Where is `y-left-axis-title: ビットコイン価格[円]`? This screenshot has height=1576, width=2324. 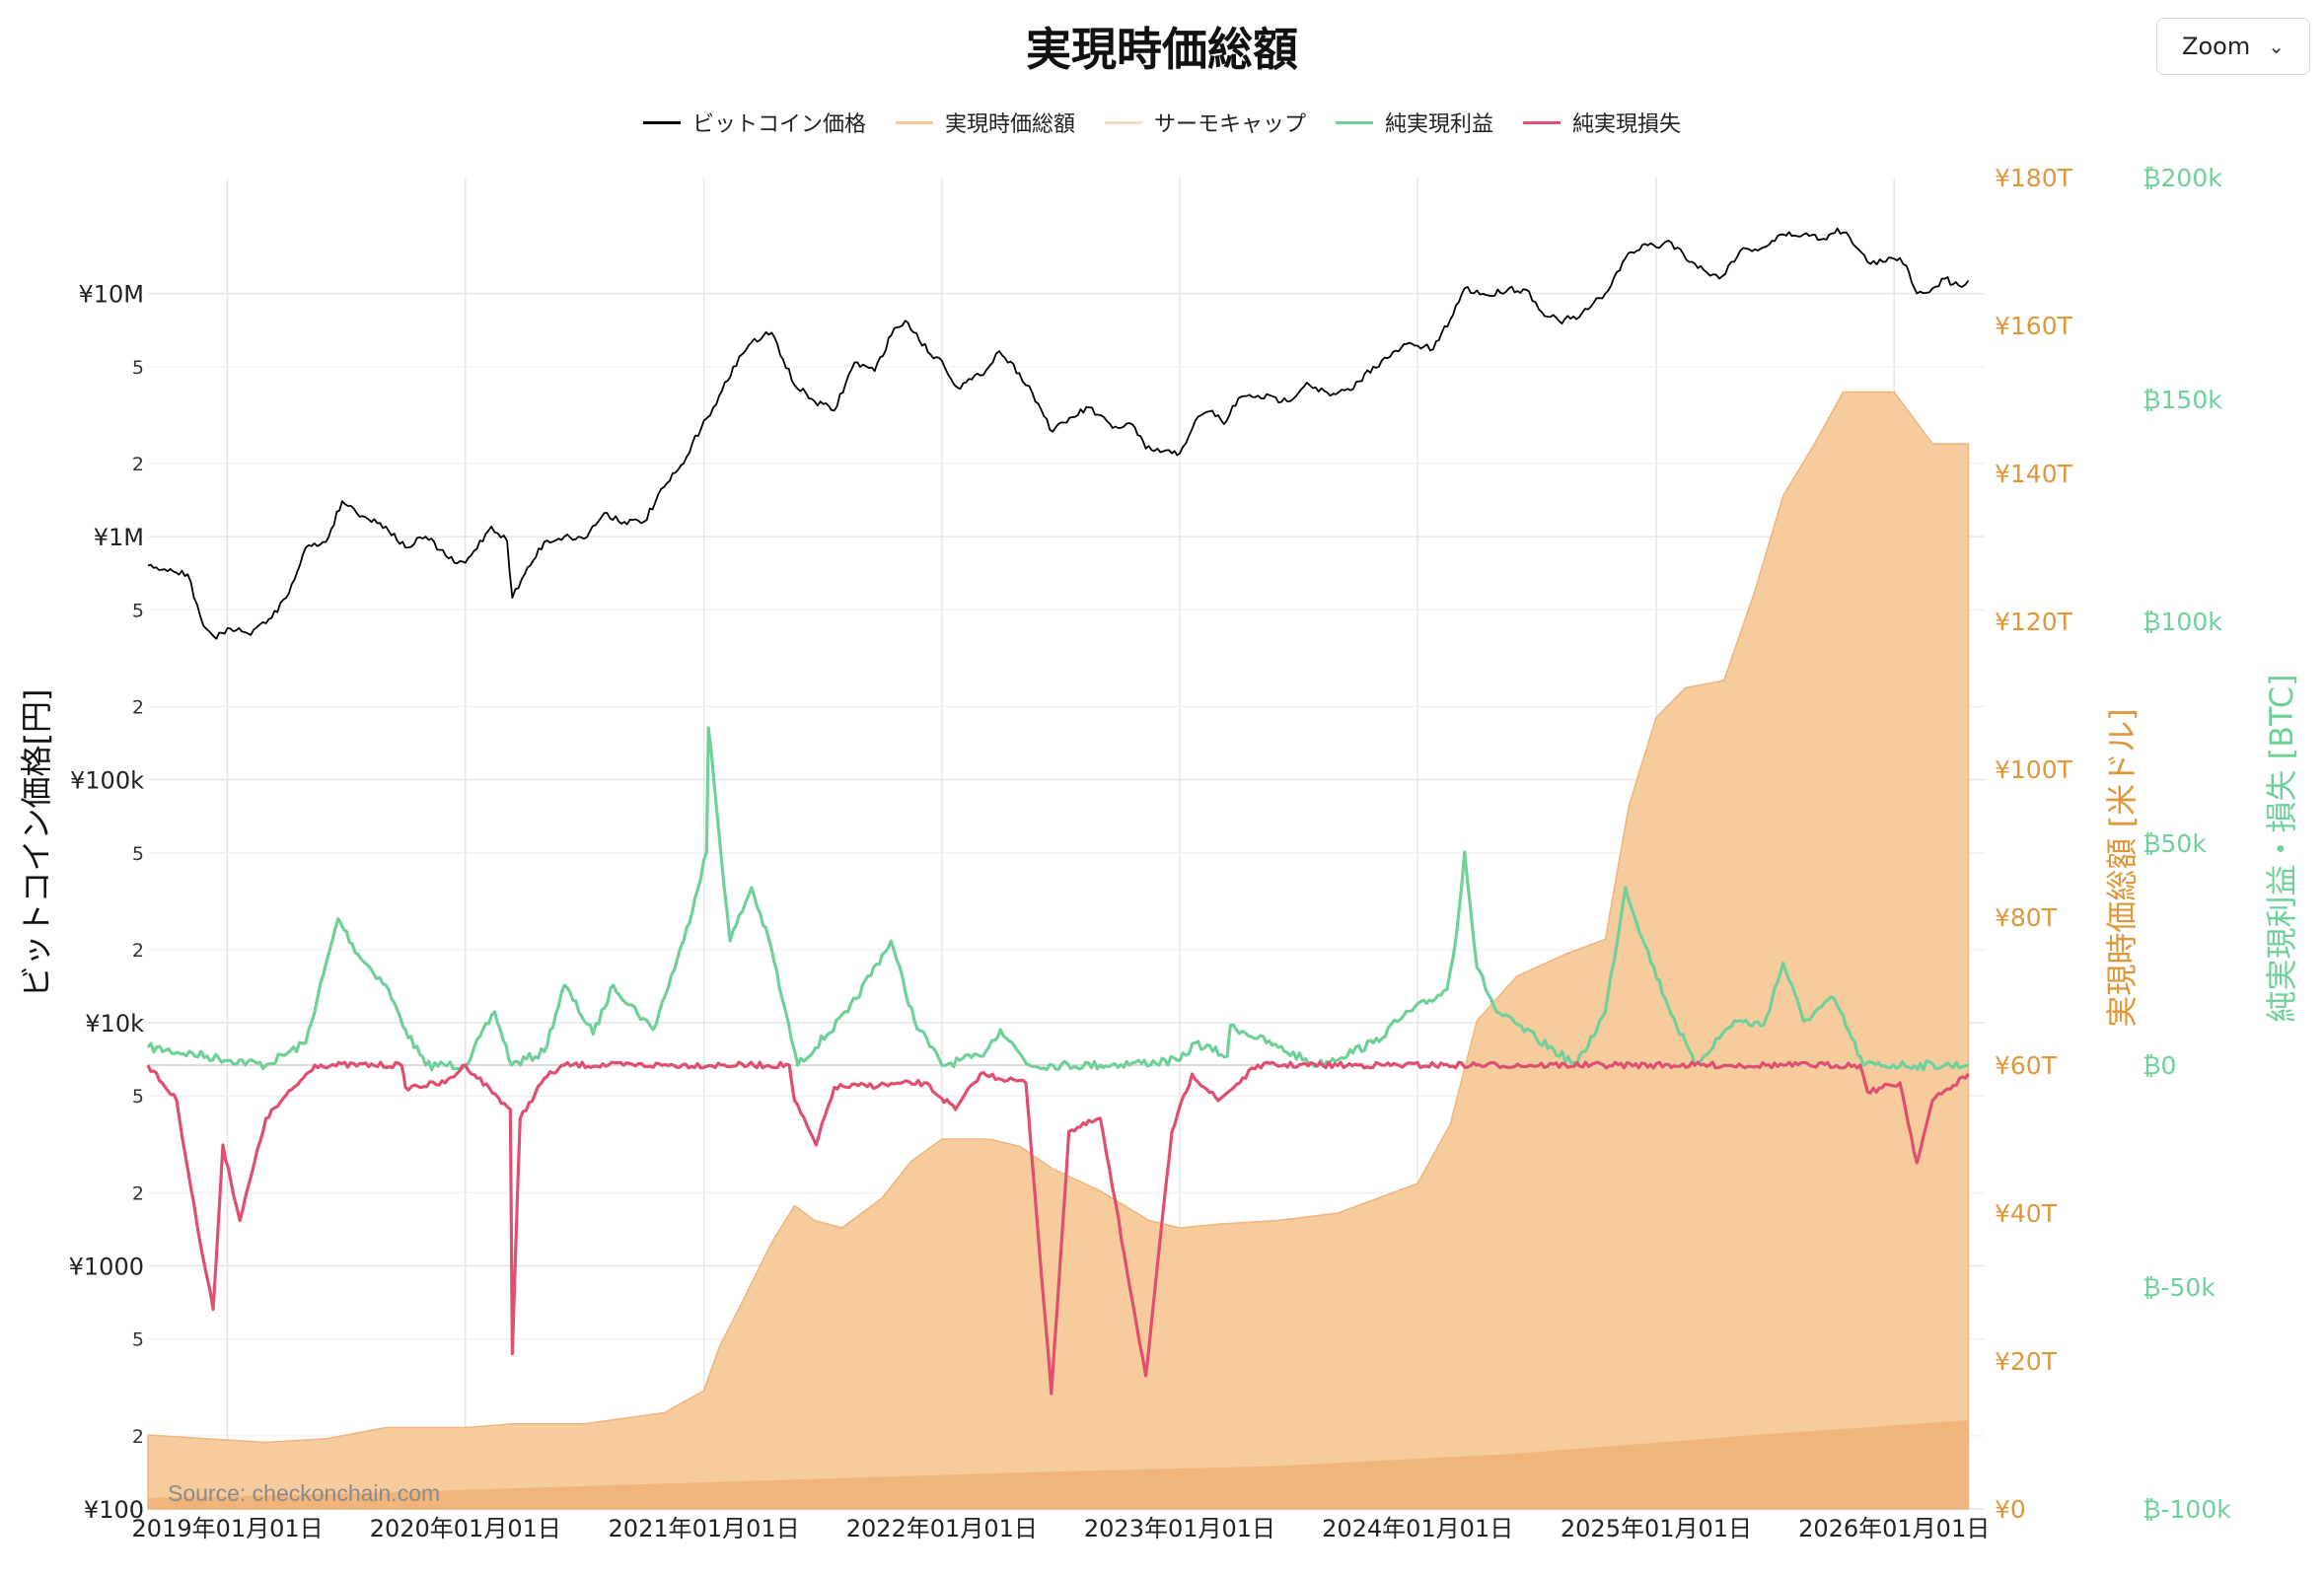
y-left-axis-title: ビットコイン価格[円] is located at coordinates (36, 843).